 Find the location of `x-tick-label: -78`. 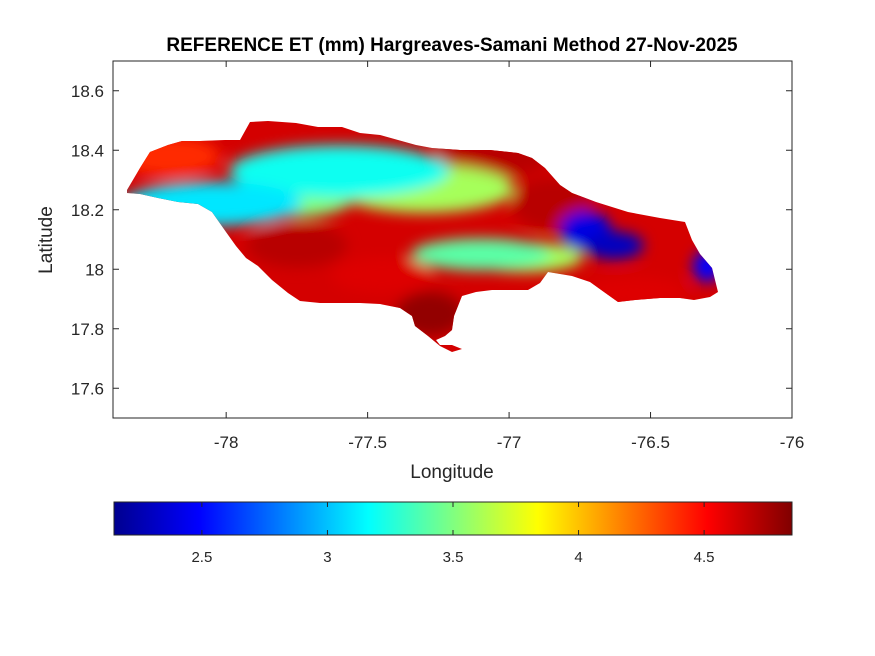

x-tick-label: -78 is located at coordinates (226, 442).